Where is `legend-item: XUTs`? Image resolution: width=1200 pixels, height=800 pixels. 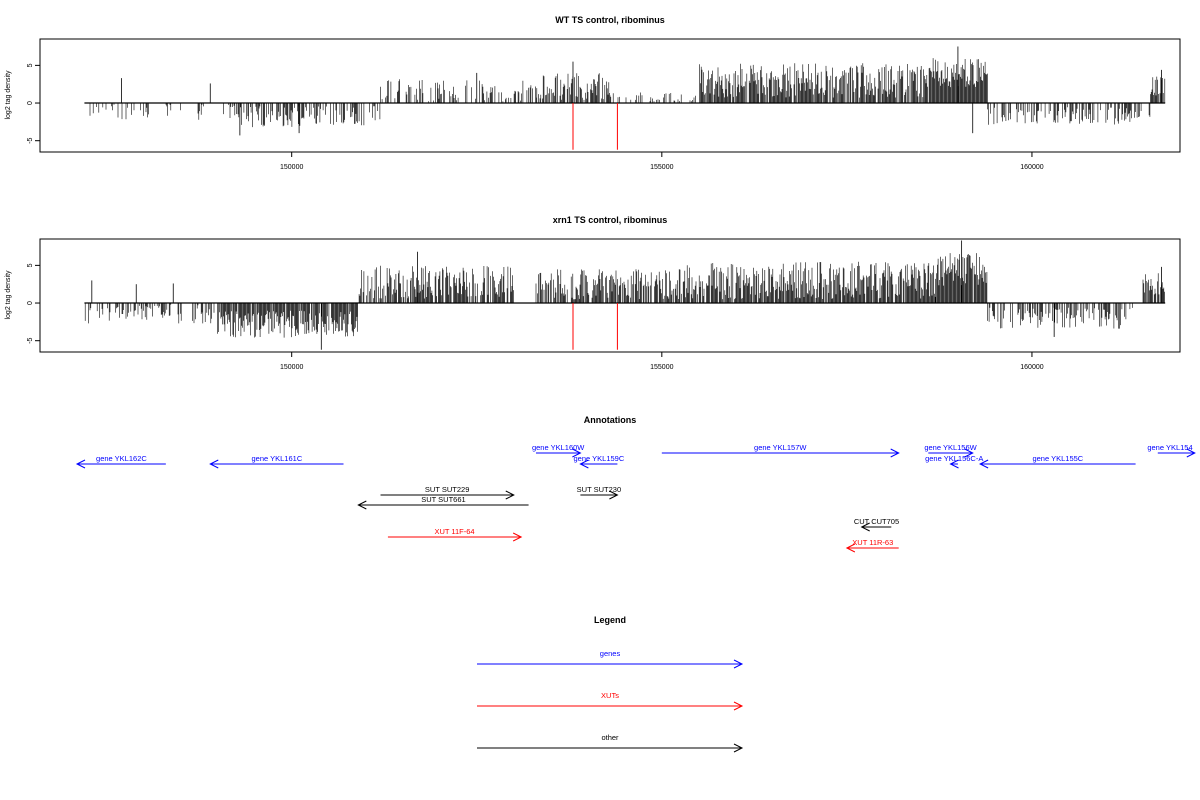 legend-item: XUTs is located at coordinates (610, 701).